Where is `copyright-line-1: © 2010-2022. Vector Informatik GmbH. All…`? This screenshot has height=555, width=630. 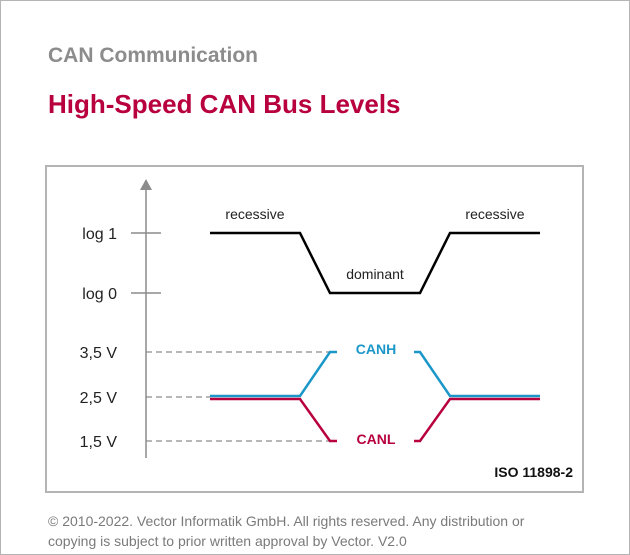
copyright-line-1: © 2010-2022. Vector Informatik GmbH. All… is located at coordinates (286, 521).